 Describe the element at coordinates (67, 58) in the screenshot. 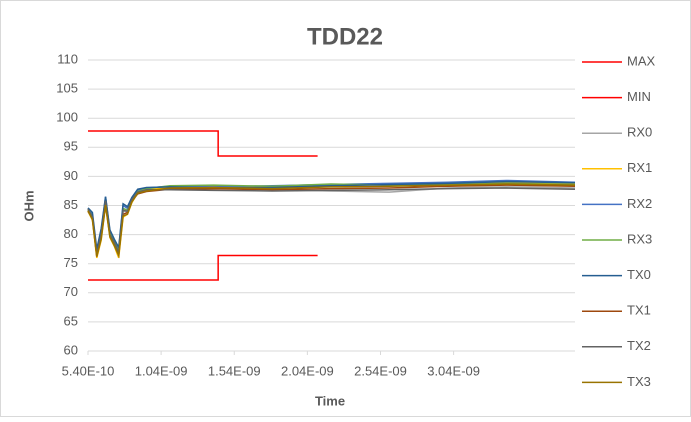

I see `y-tick-label: 110` at that location.